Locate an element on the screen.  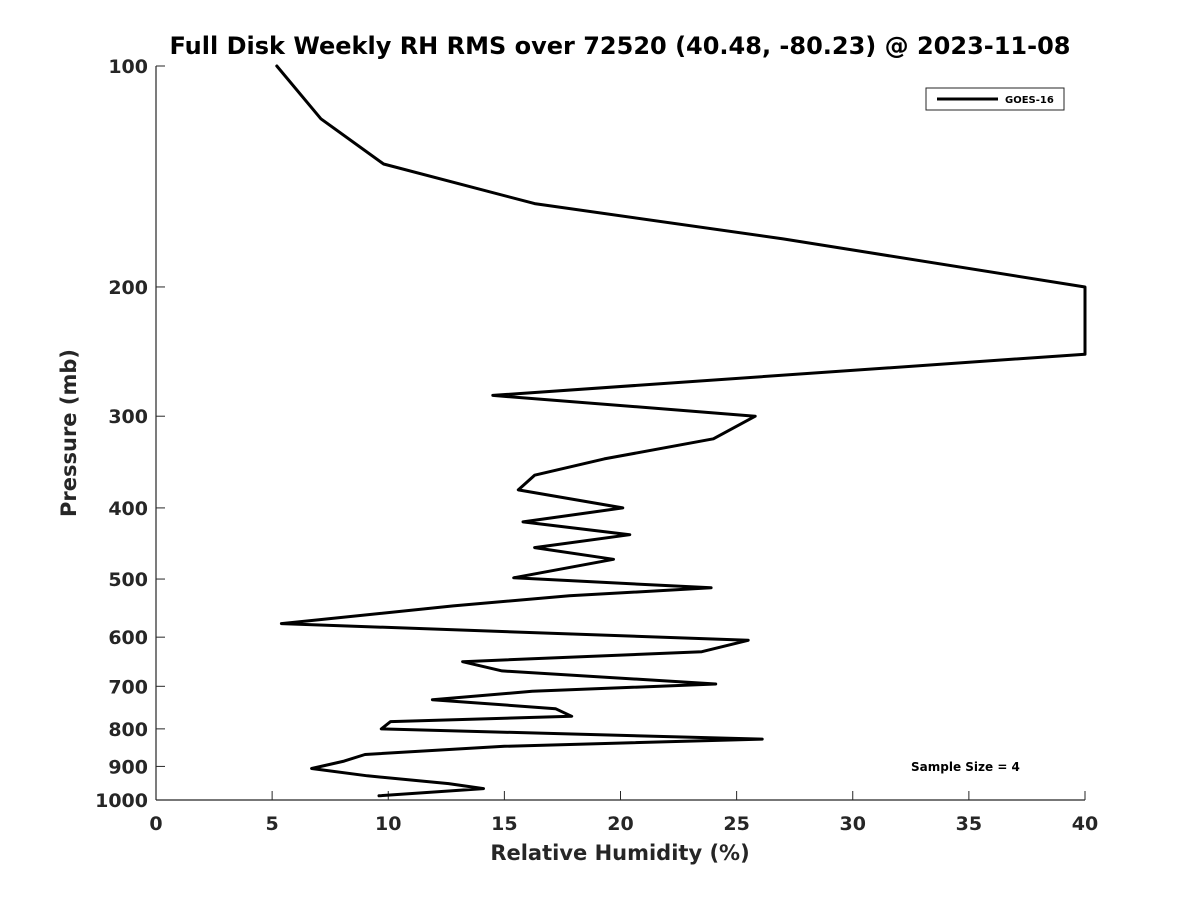
x-tick-label: 0 is located at coordinates (155, 824).